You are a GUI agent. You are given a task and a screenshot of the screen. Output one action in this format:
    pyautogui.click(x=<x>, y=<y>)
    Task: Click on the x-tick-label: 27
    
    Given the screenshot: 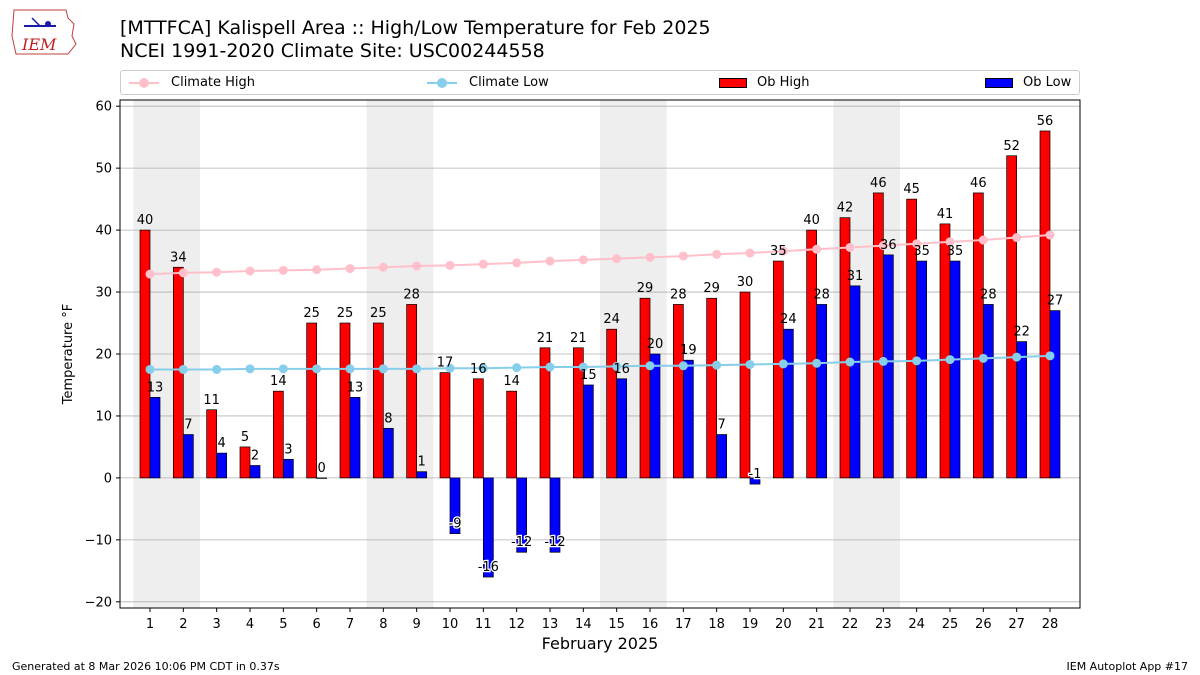 What is the action you would take?
    pyautogui.click(x=1016, y=624)
    